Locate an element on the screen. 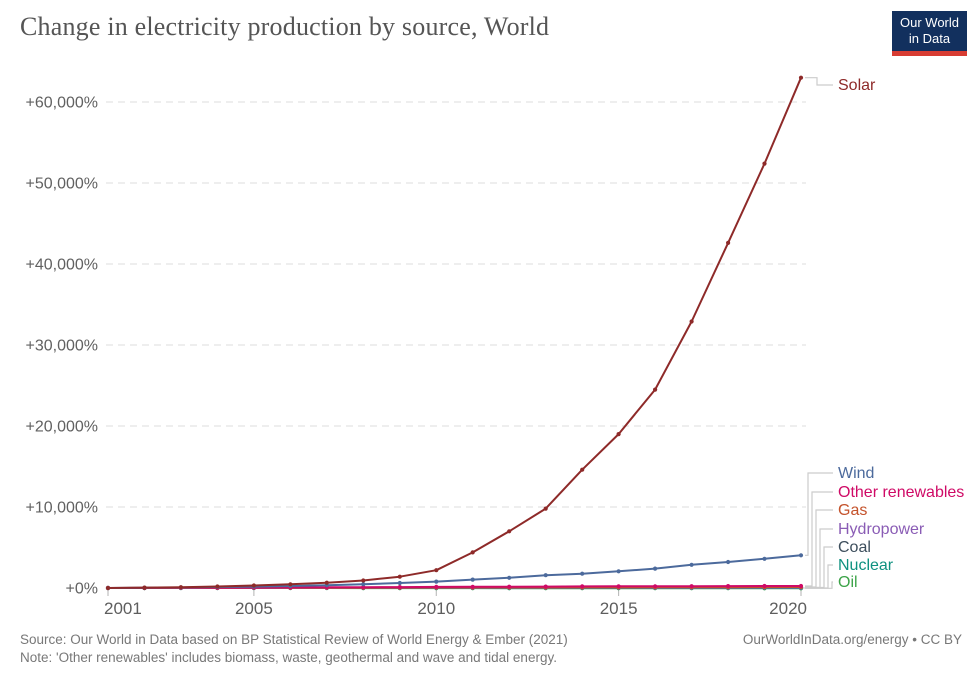 This screenshot has width=980, height=691. y-axis-label: +30,000% is located at coordinates (61, 346).